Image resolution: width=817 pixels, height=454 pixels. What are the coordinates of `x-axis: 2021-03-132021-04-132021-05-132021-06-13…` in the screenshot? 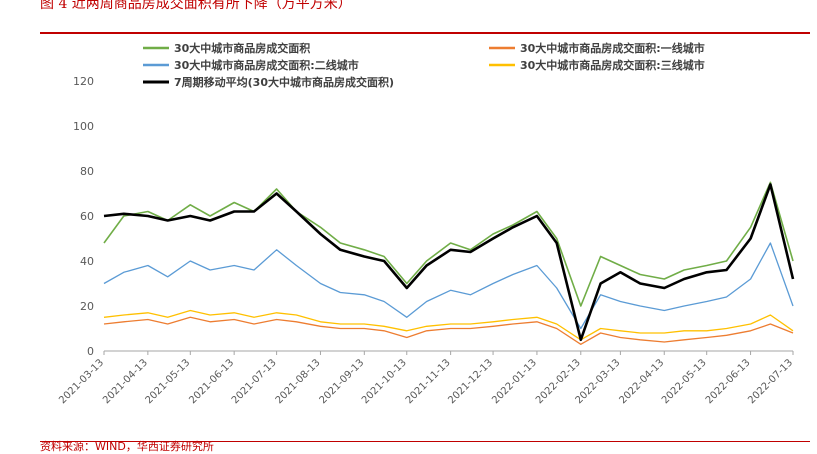 It's located at (426, 378).